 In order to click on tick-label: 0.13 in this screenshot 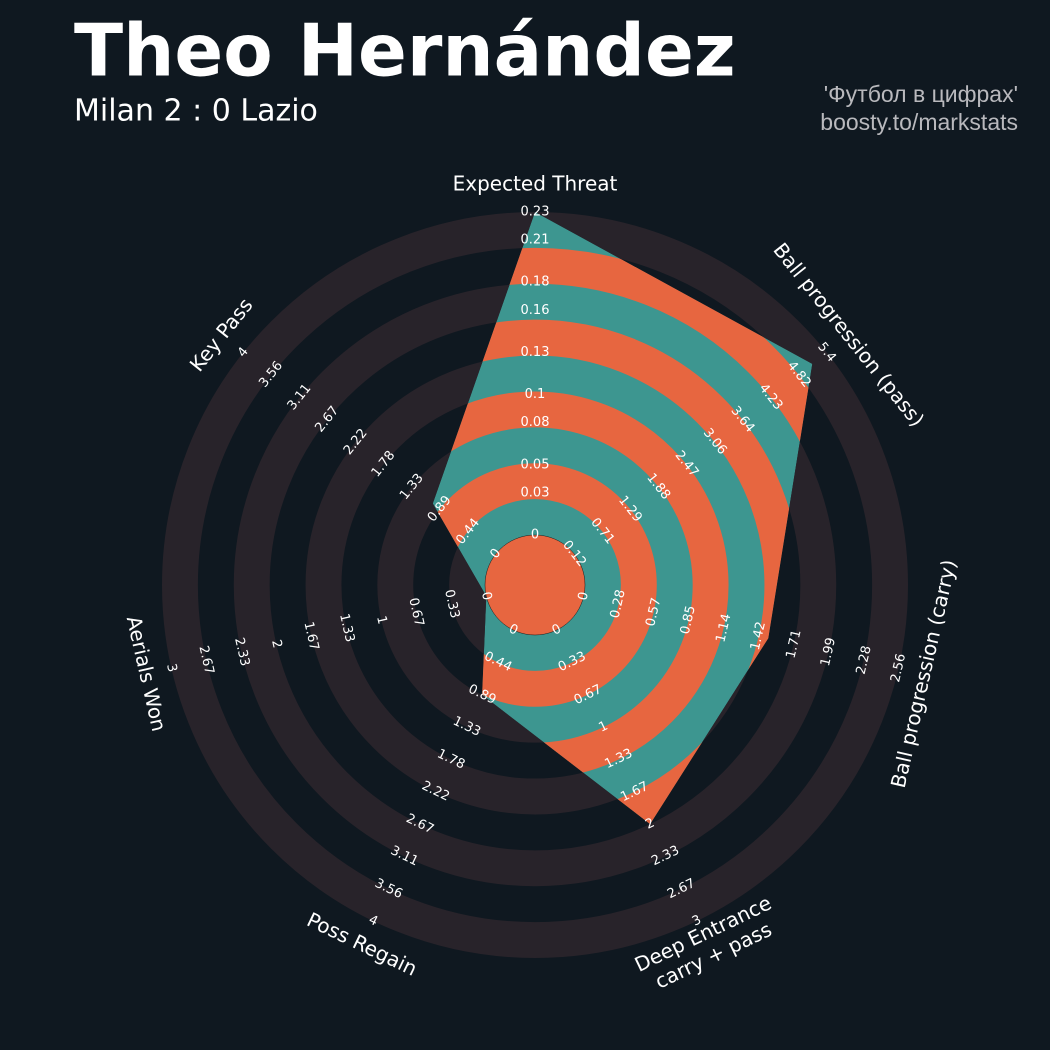, I will do `click(535, 352)`.